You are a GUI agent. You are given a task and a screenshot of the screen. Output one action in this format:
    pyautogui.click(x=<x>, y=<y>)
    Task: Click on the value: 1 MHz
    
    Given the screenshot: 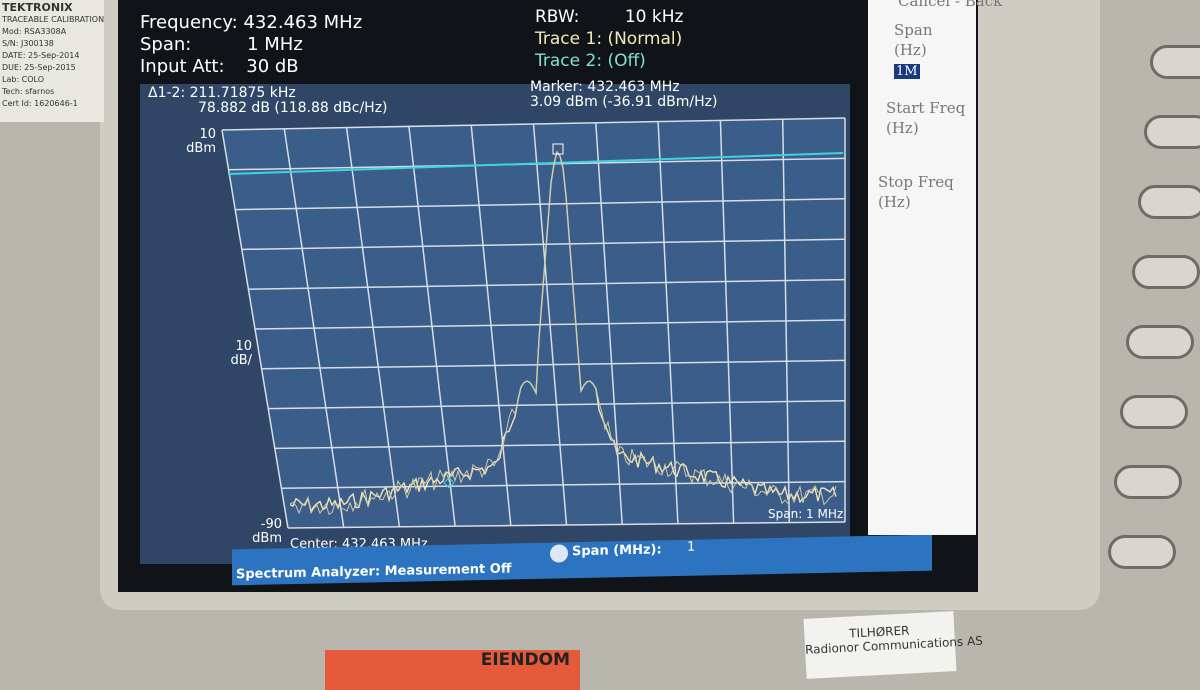 What is the action you would take?
    pyautogui.click(x=275, y=44)
    